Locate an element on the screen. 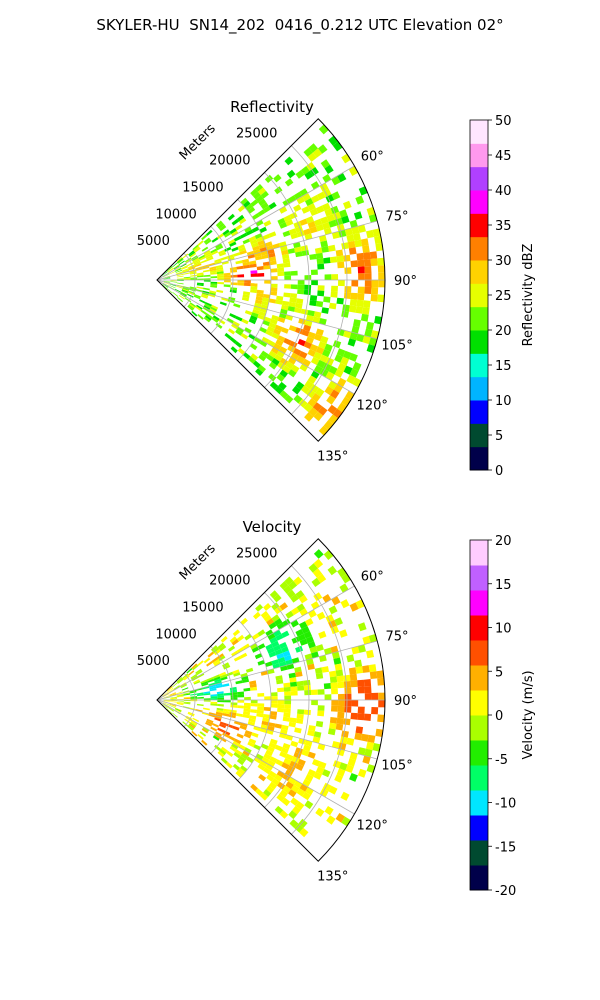  azimuth-tick-label: 135° is located at coordinates (332, 877).